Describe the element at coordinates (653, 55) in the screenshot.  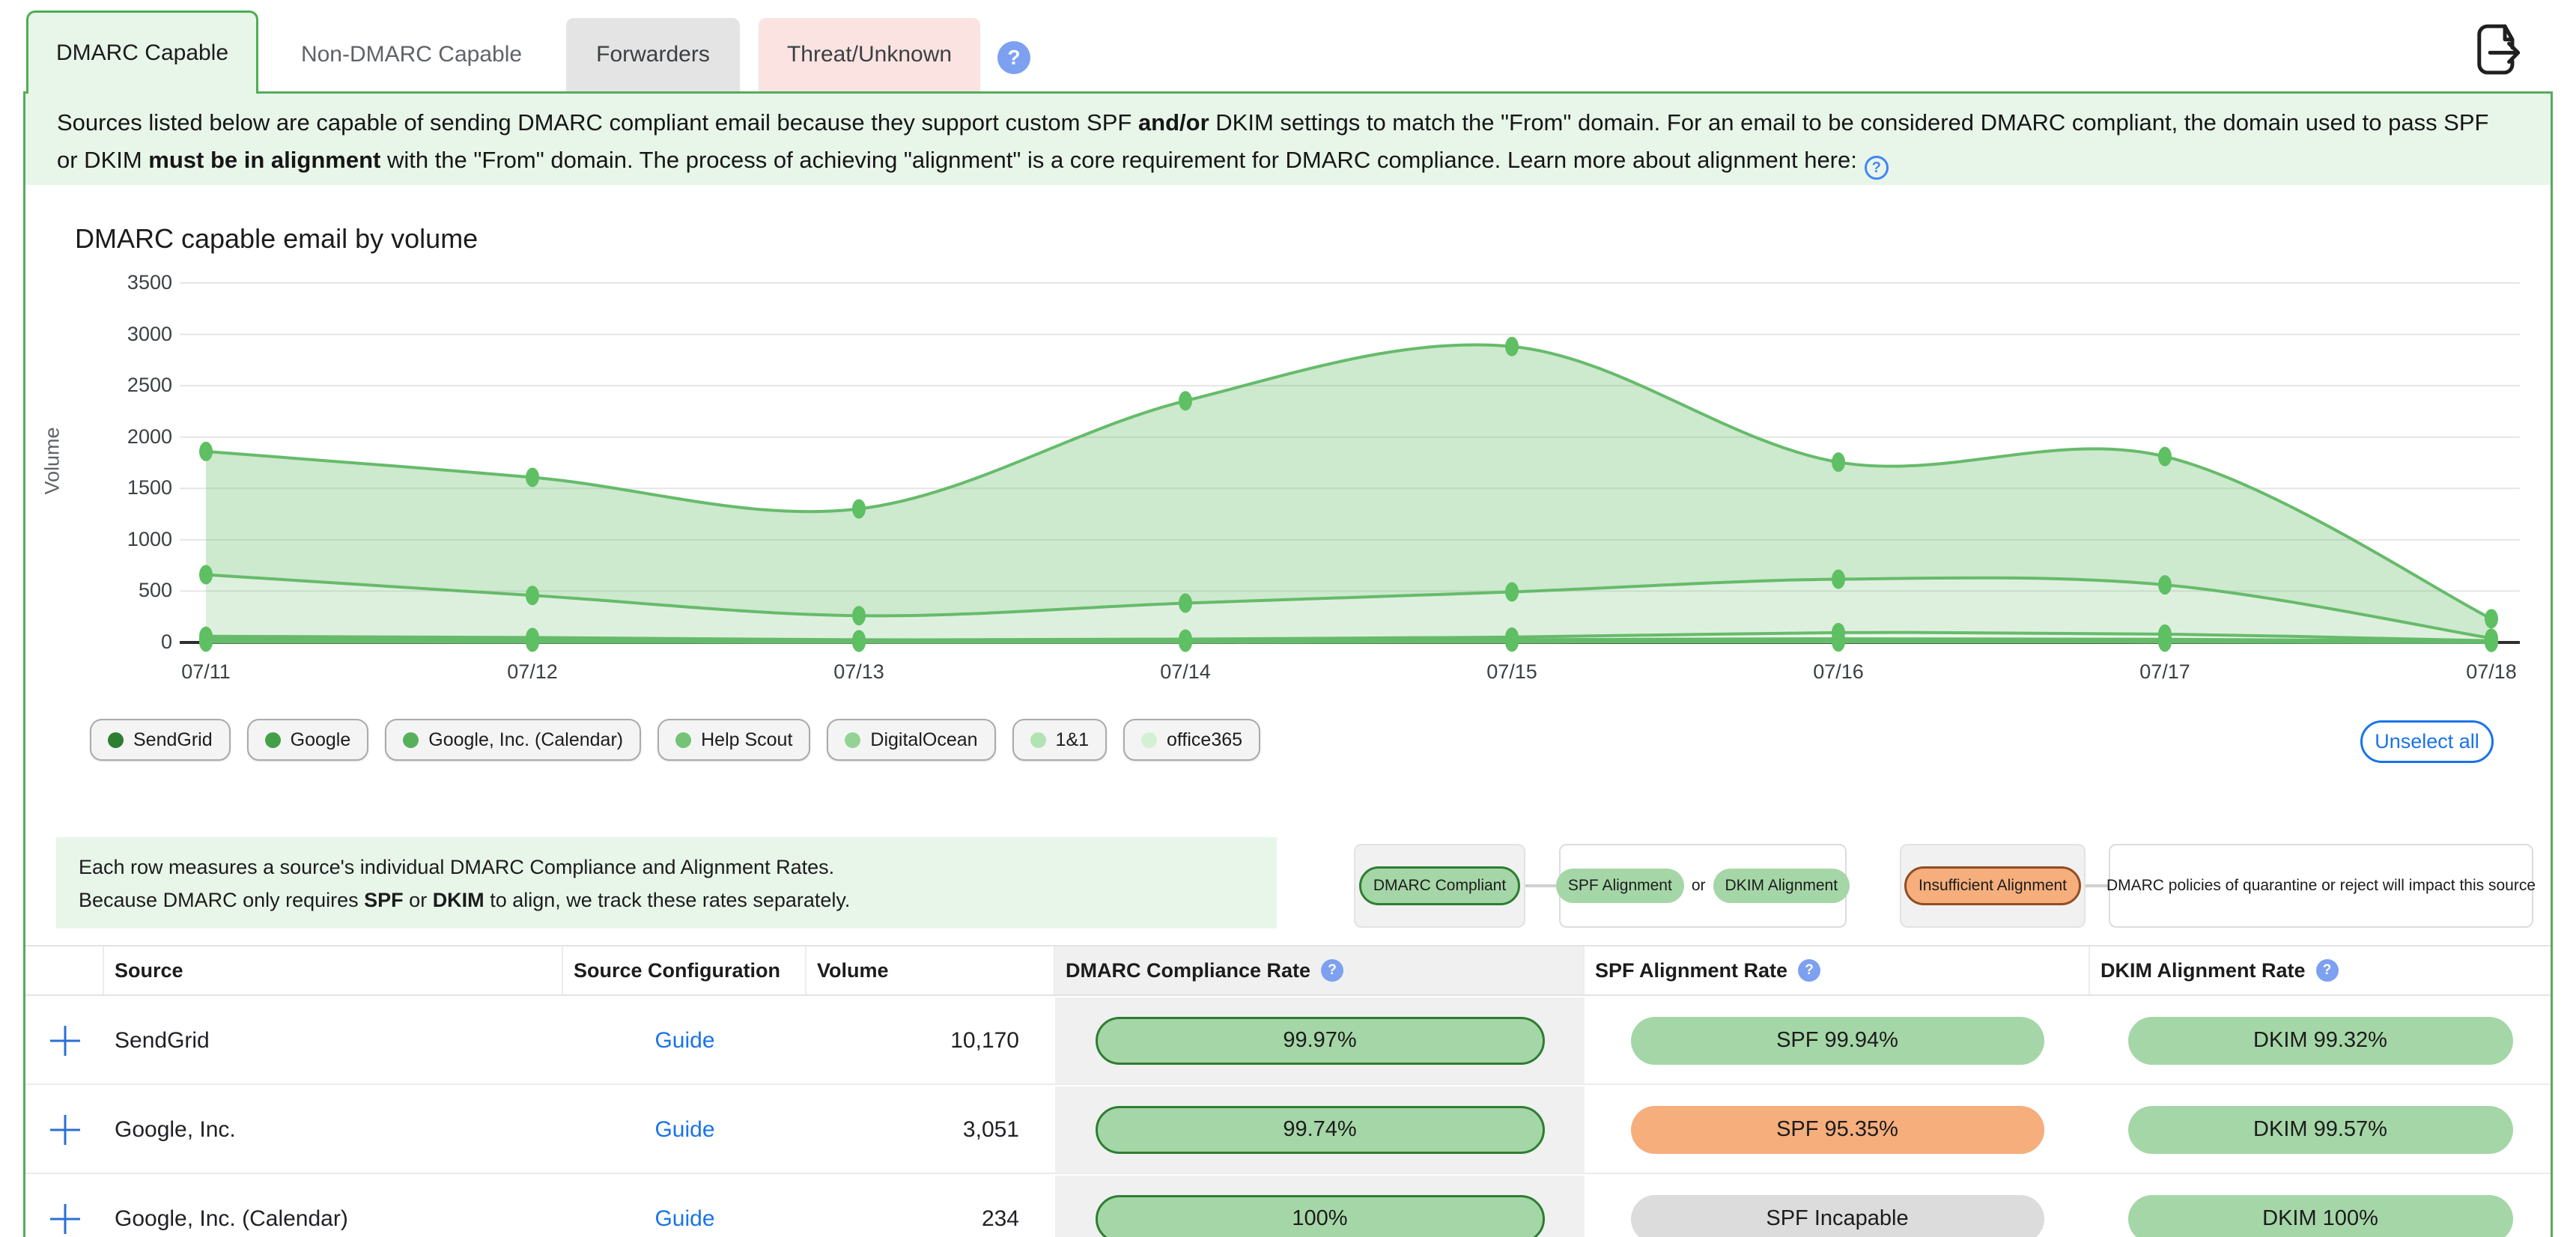
I see `tab-forwarders: Forwarders` at that location.